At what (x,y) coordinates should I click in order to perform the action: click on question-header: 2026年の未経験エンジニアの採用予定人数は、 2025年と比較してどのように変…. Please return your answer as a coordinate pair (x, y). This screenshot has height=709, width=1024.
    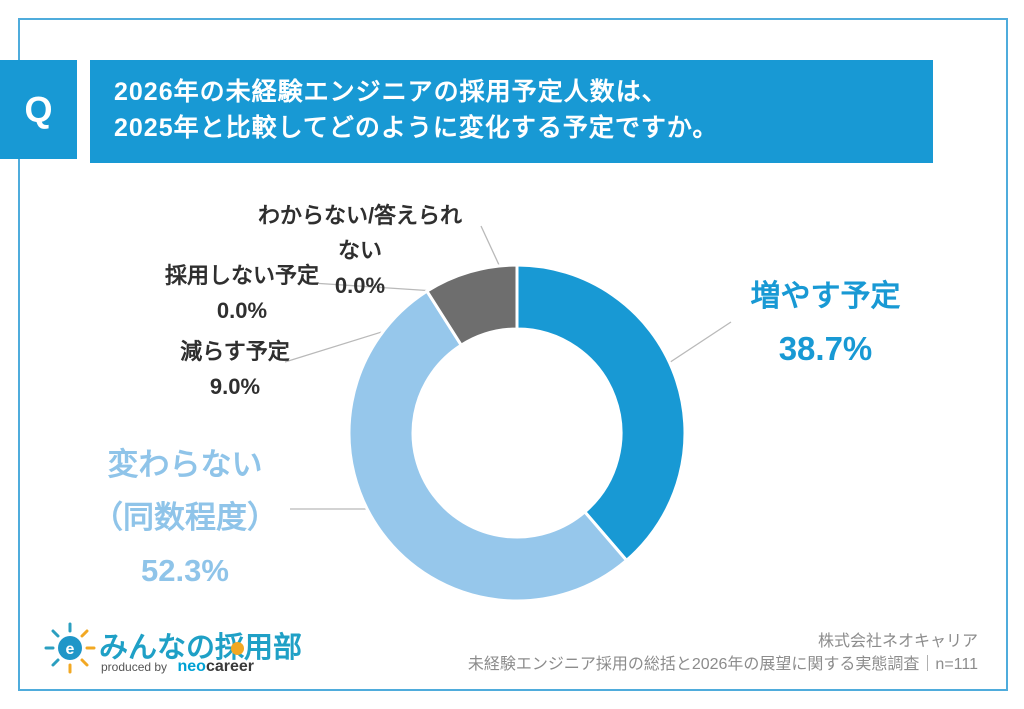
    Looking at the image, I should click on (511, 111).